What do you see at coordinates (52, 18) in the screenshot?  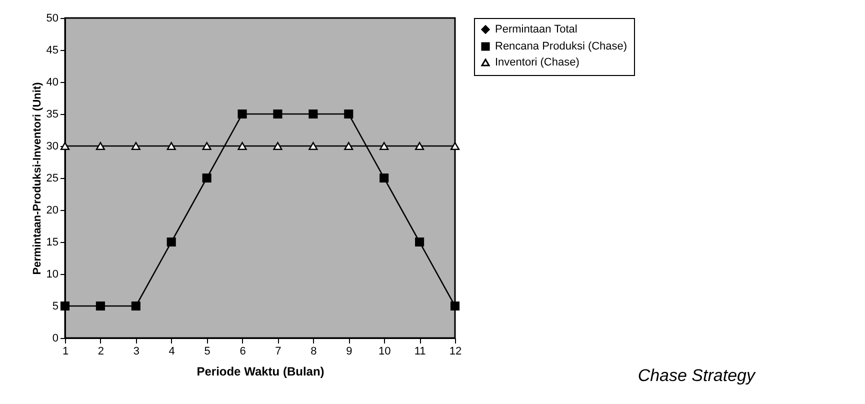 I see `y-tick-label: 50` at bounding box center [52, 18].